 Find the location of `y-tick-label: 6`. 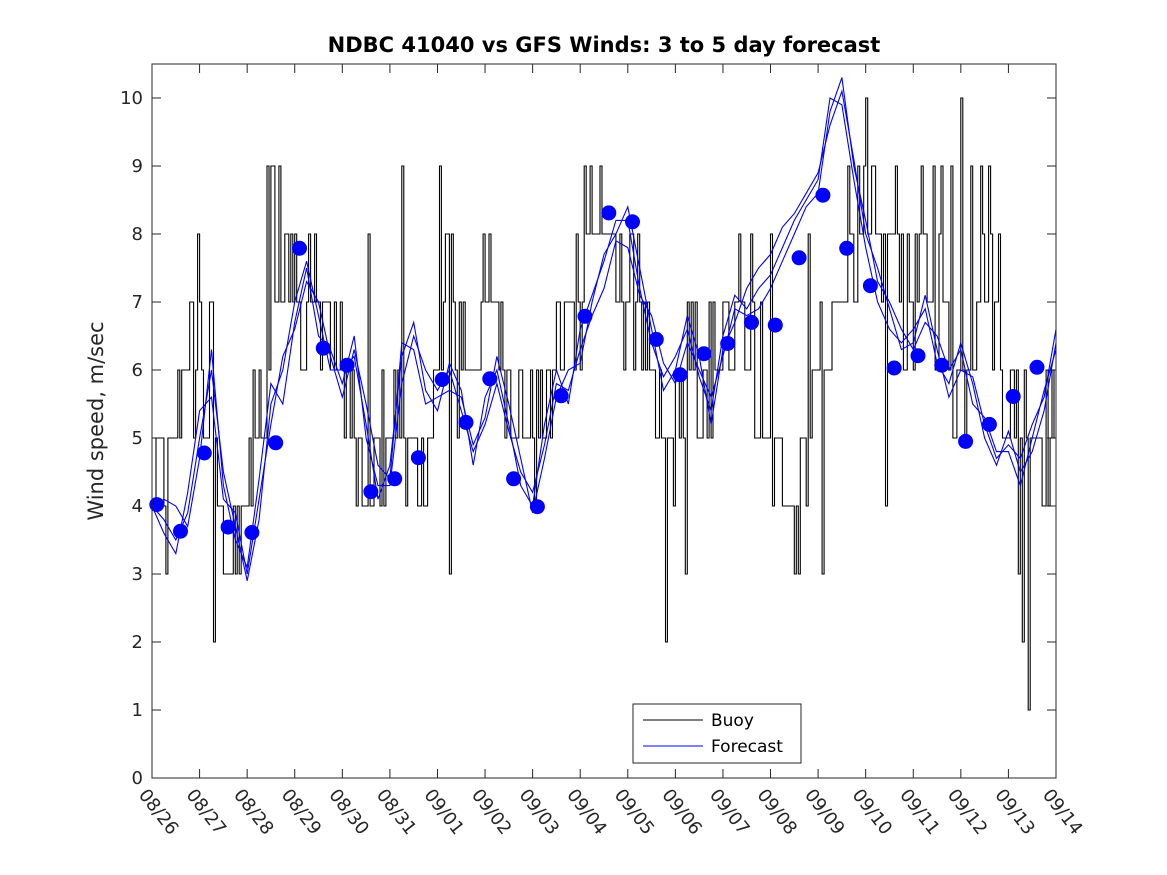

y-tick-label: 6 is located at coordinates (137, 370).